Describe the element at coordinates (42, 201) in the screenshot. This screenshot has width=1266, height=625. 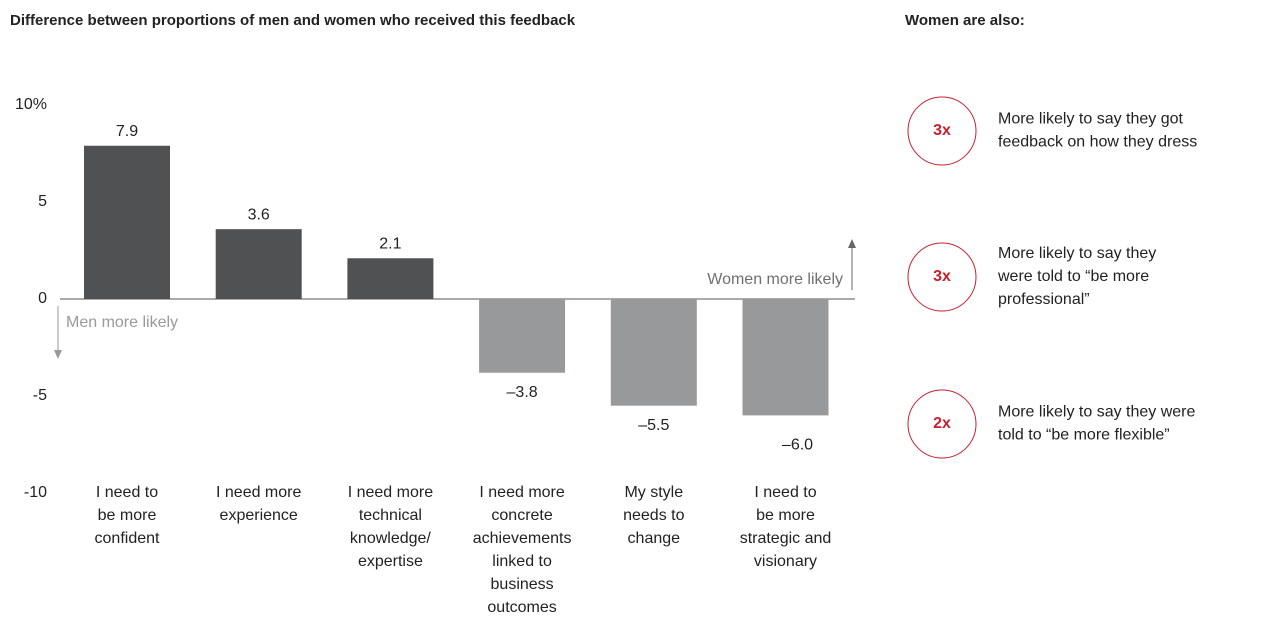
I see `y-tick-label: 5` at that location.